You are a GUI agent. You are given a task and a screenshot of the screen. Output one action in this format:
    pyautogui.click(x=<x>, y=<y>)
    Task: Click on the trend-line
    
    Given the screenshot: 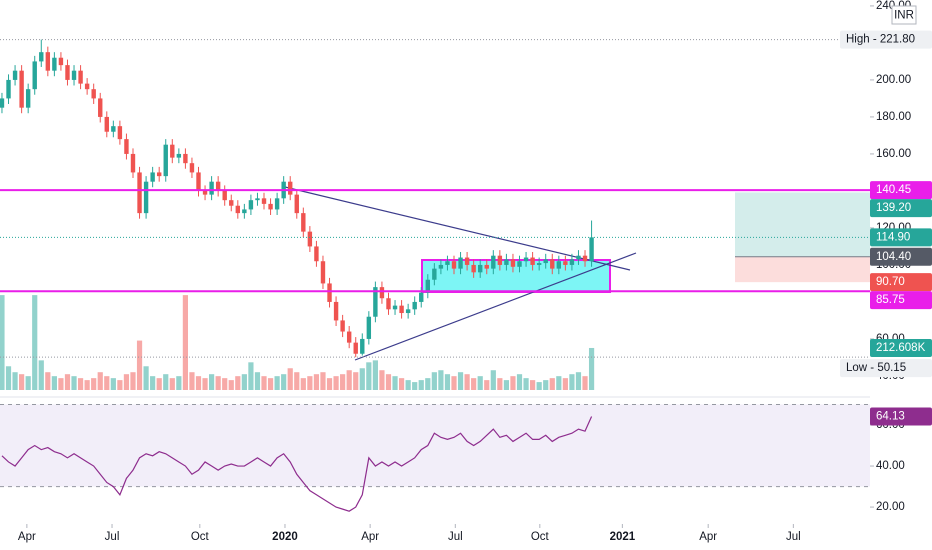 What is the action you would take?
    pyautogui.click(x=457, y=228)
    